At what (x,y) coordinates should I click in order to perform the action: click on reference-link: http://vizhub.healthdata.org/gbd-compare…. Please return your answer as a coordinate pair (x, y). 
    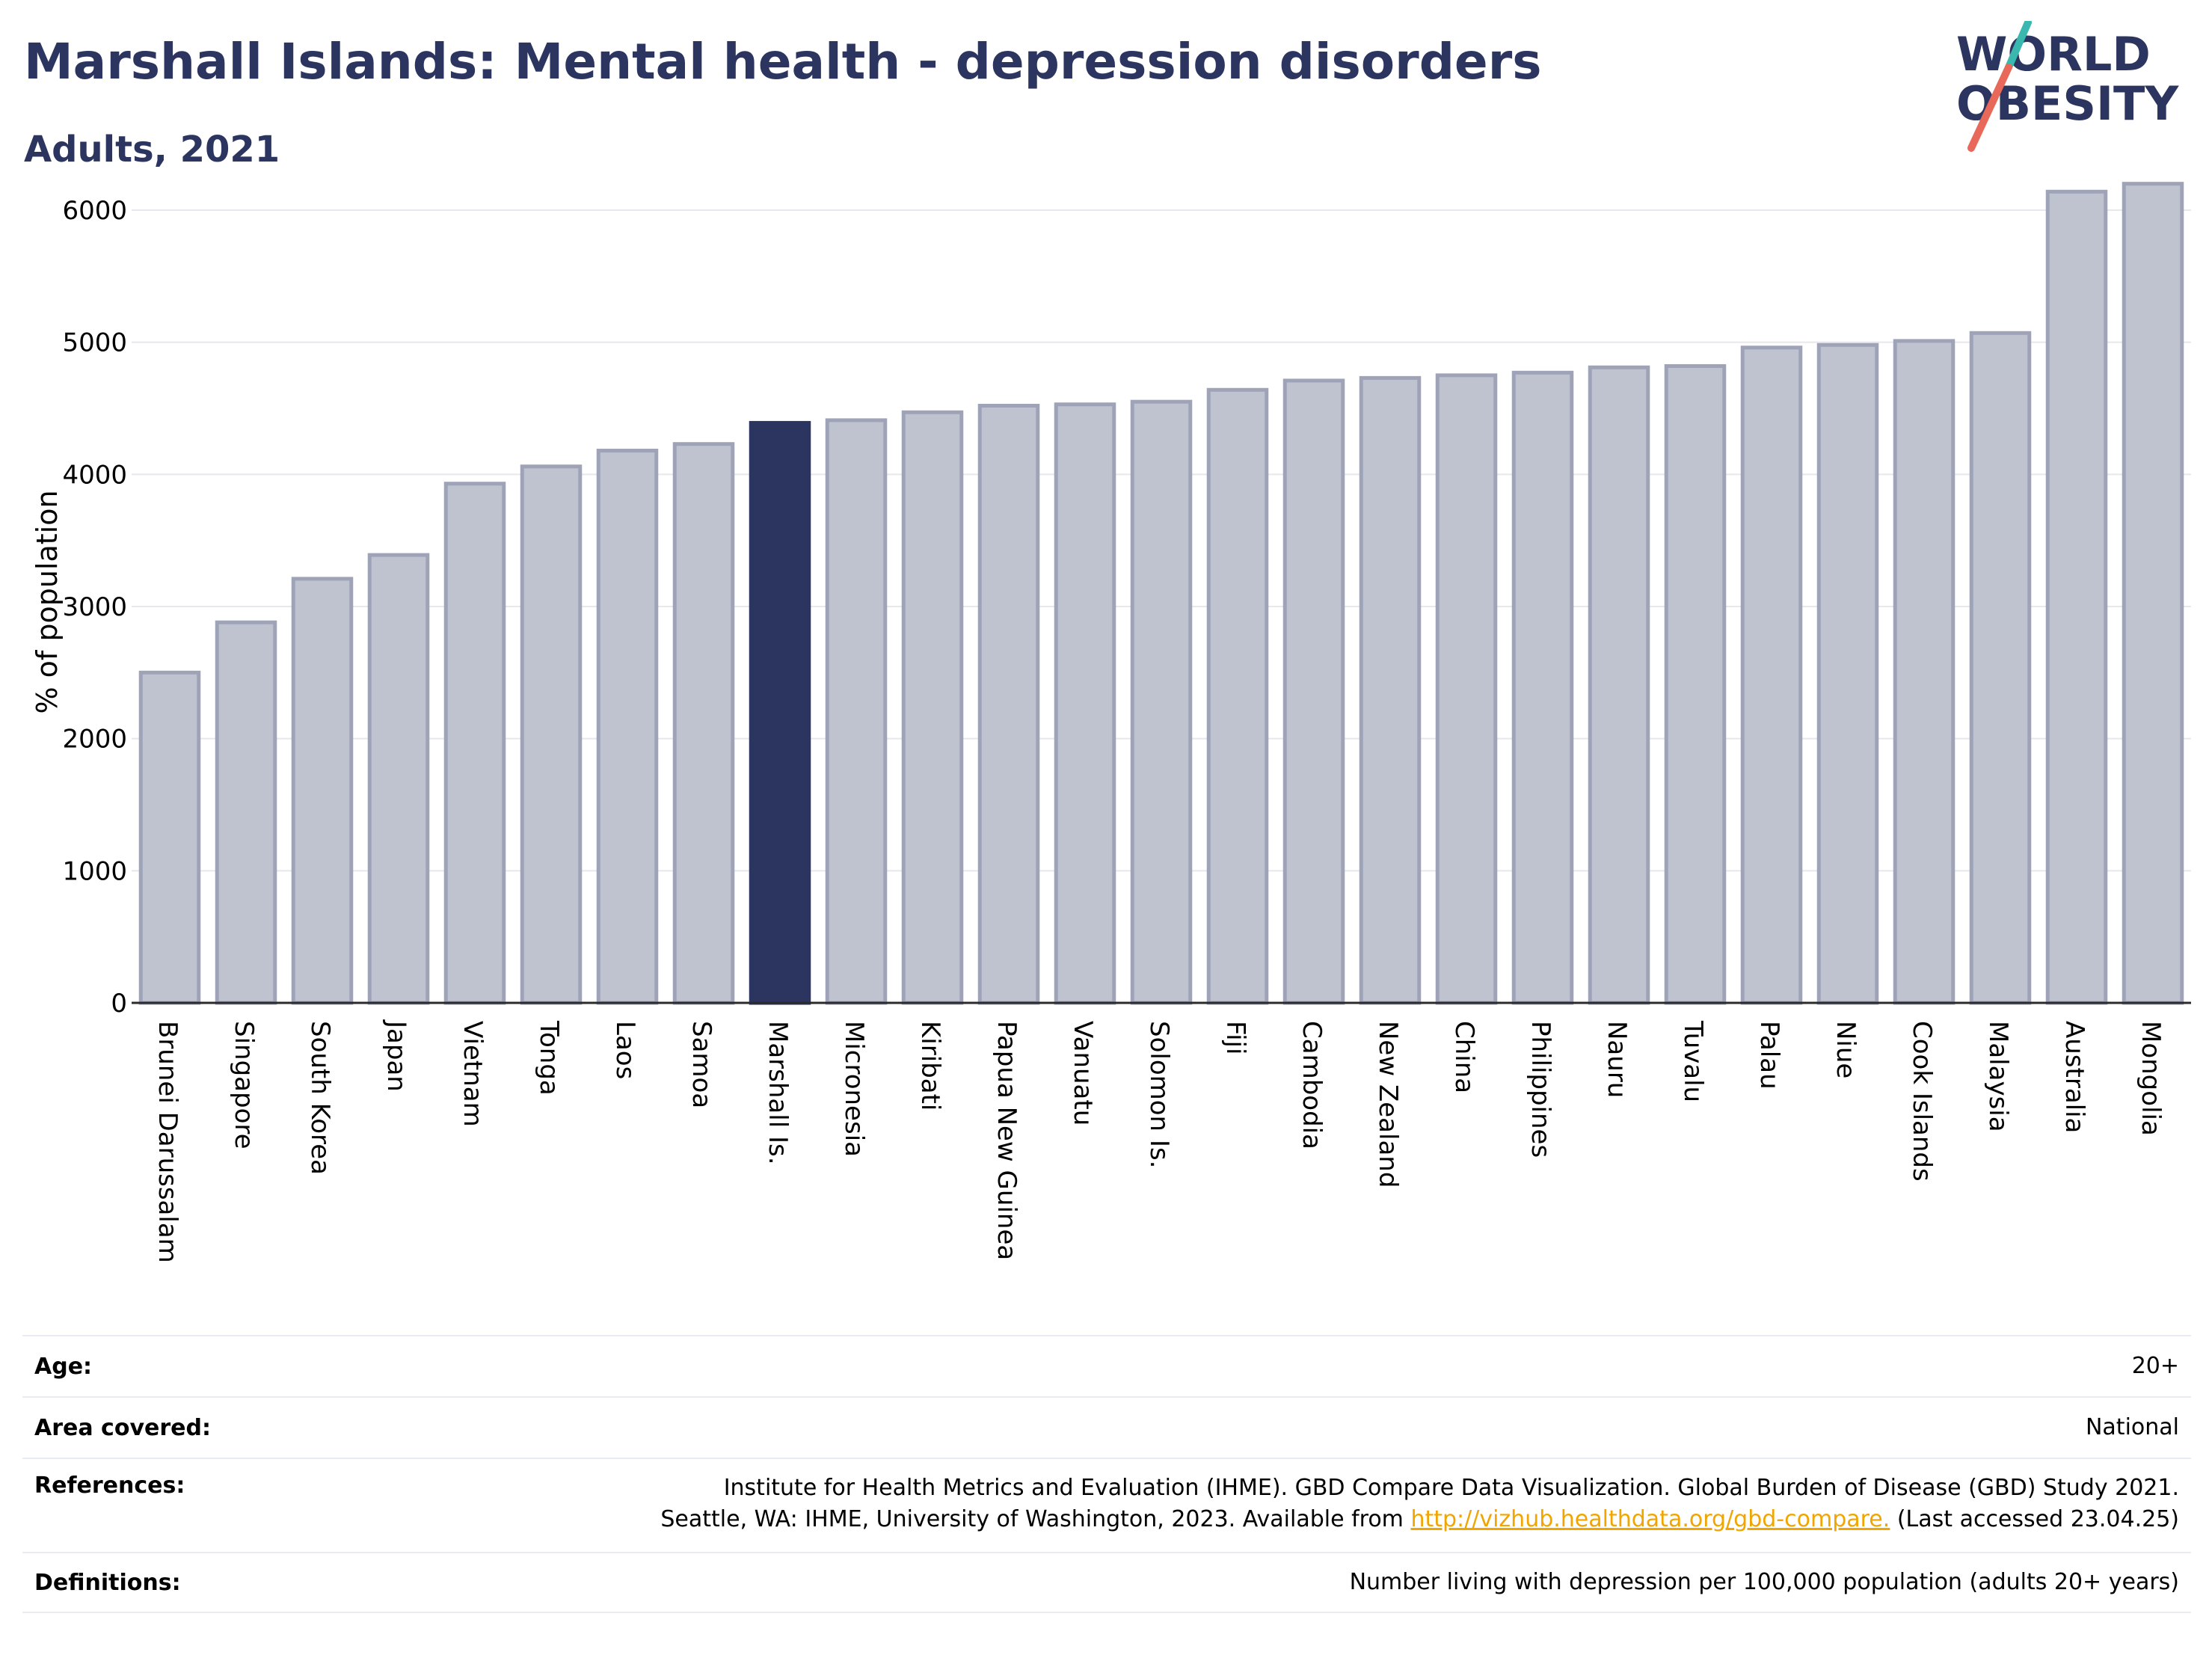
    Looking at the image, I should click on (1650, 1519).